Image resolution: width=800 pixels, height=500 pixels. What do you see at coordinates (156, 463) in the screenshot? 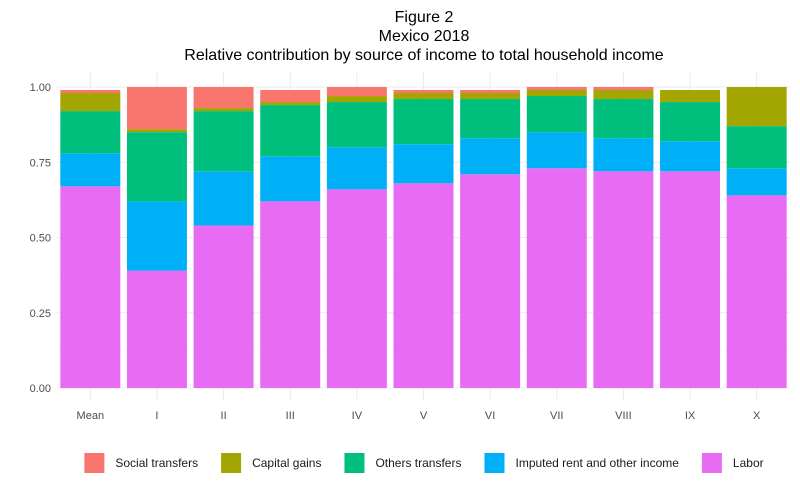
I see `legend-label: Social transfers` at bounding box center [156, 463].